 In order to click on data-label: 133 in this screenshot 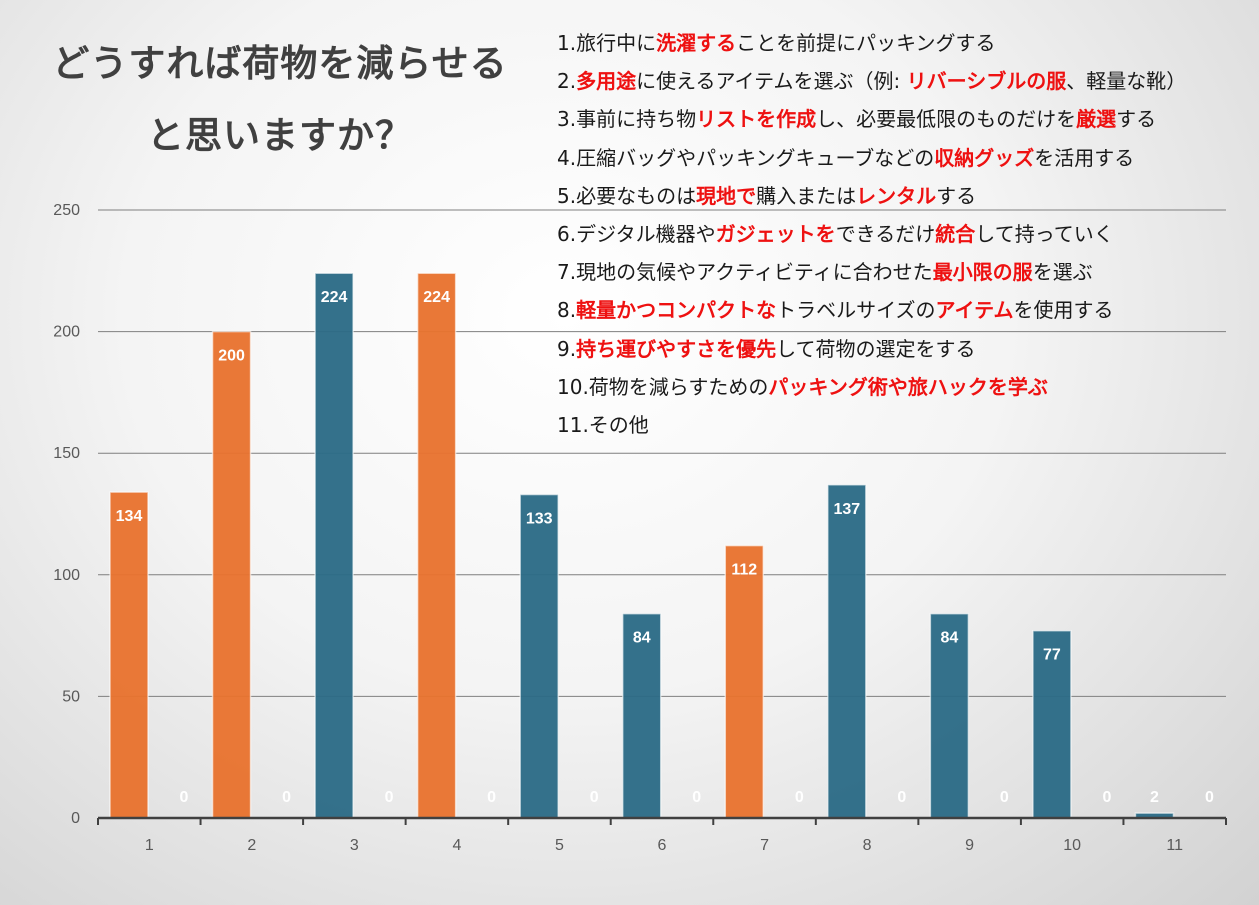, I will do `click(539, 519)`.